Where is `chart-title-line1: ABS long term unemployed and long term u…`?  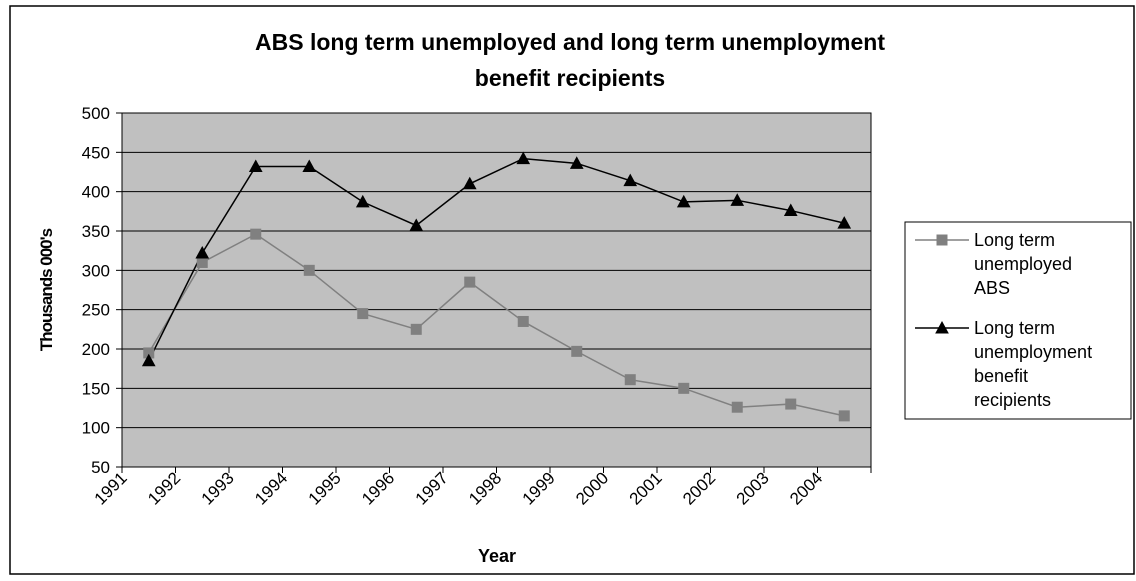
chart-title-line1: ABS long term unemployed and long term u… is located at coordinates (570, 42).